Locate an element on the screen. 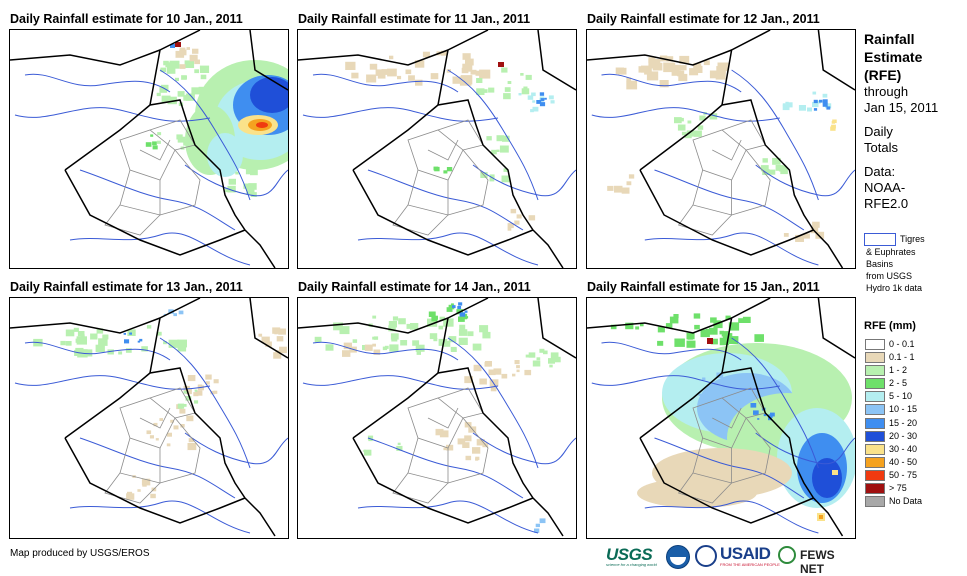 The height and width of the screenshot is (576, 967). legend-label: 30 - 40 is located at coordinates (903, 448).